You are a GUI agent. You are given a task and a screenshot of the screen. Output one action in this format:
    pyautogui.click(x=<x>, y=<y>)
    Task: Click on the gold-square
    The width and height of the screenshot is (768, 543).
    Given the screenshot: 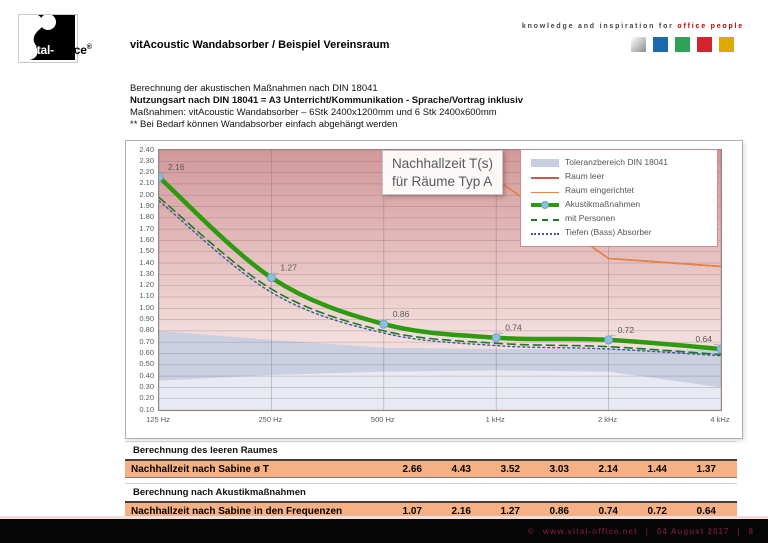 What is the action you would take?
    pyautogui.click(x=726, y=44)
    